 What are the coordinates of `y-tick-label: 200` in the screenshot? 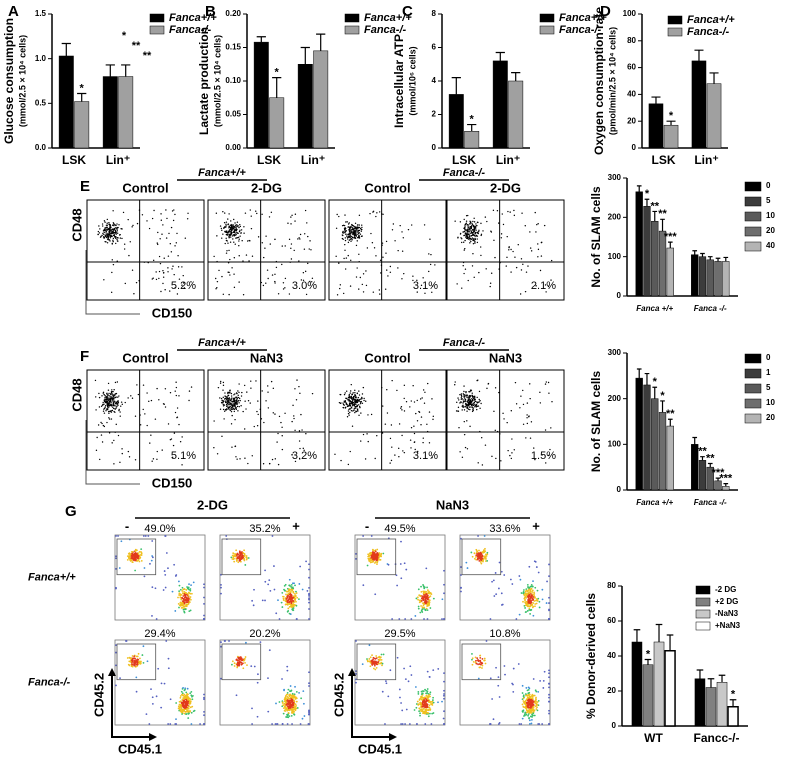 It's located at (615, 398).